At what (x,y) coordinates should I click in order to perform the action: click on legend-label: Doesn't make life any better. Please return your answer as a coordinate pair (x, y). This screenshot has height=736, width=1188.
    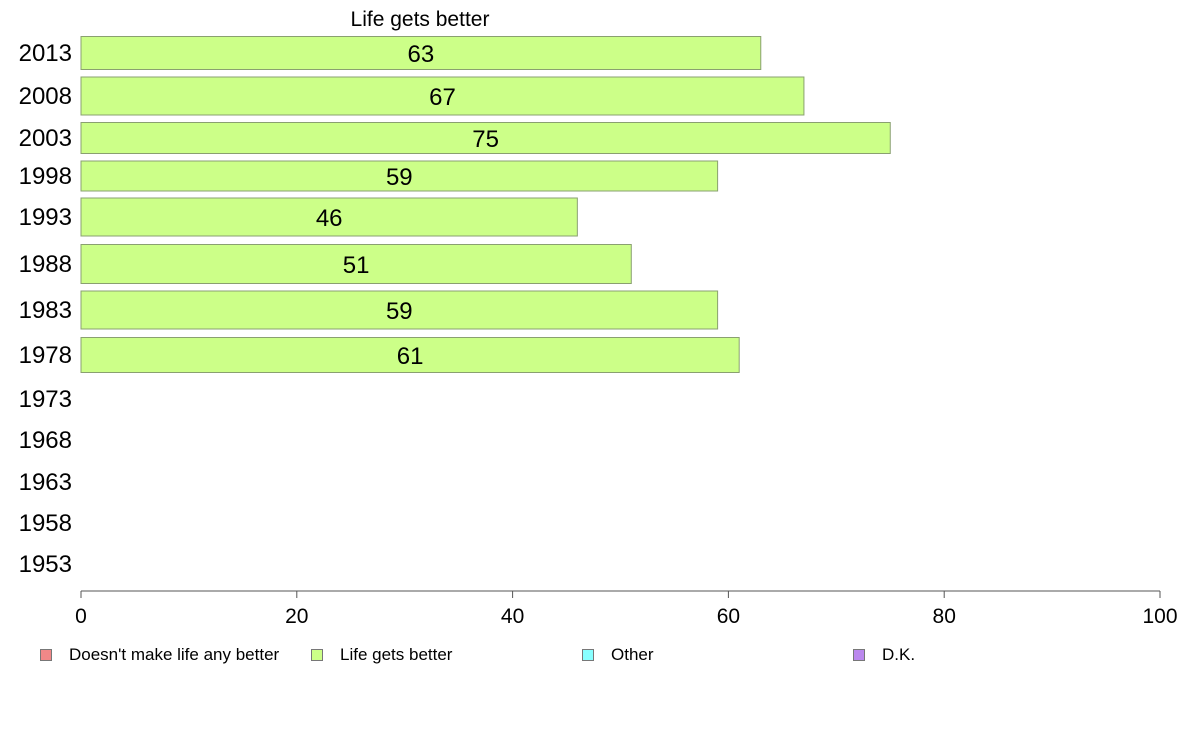
    Looking at the image, I should click on (174, 654).